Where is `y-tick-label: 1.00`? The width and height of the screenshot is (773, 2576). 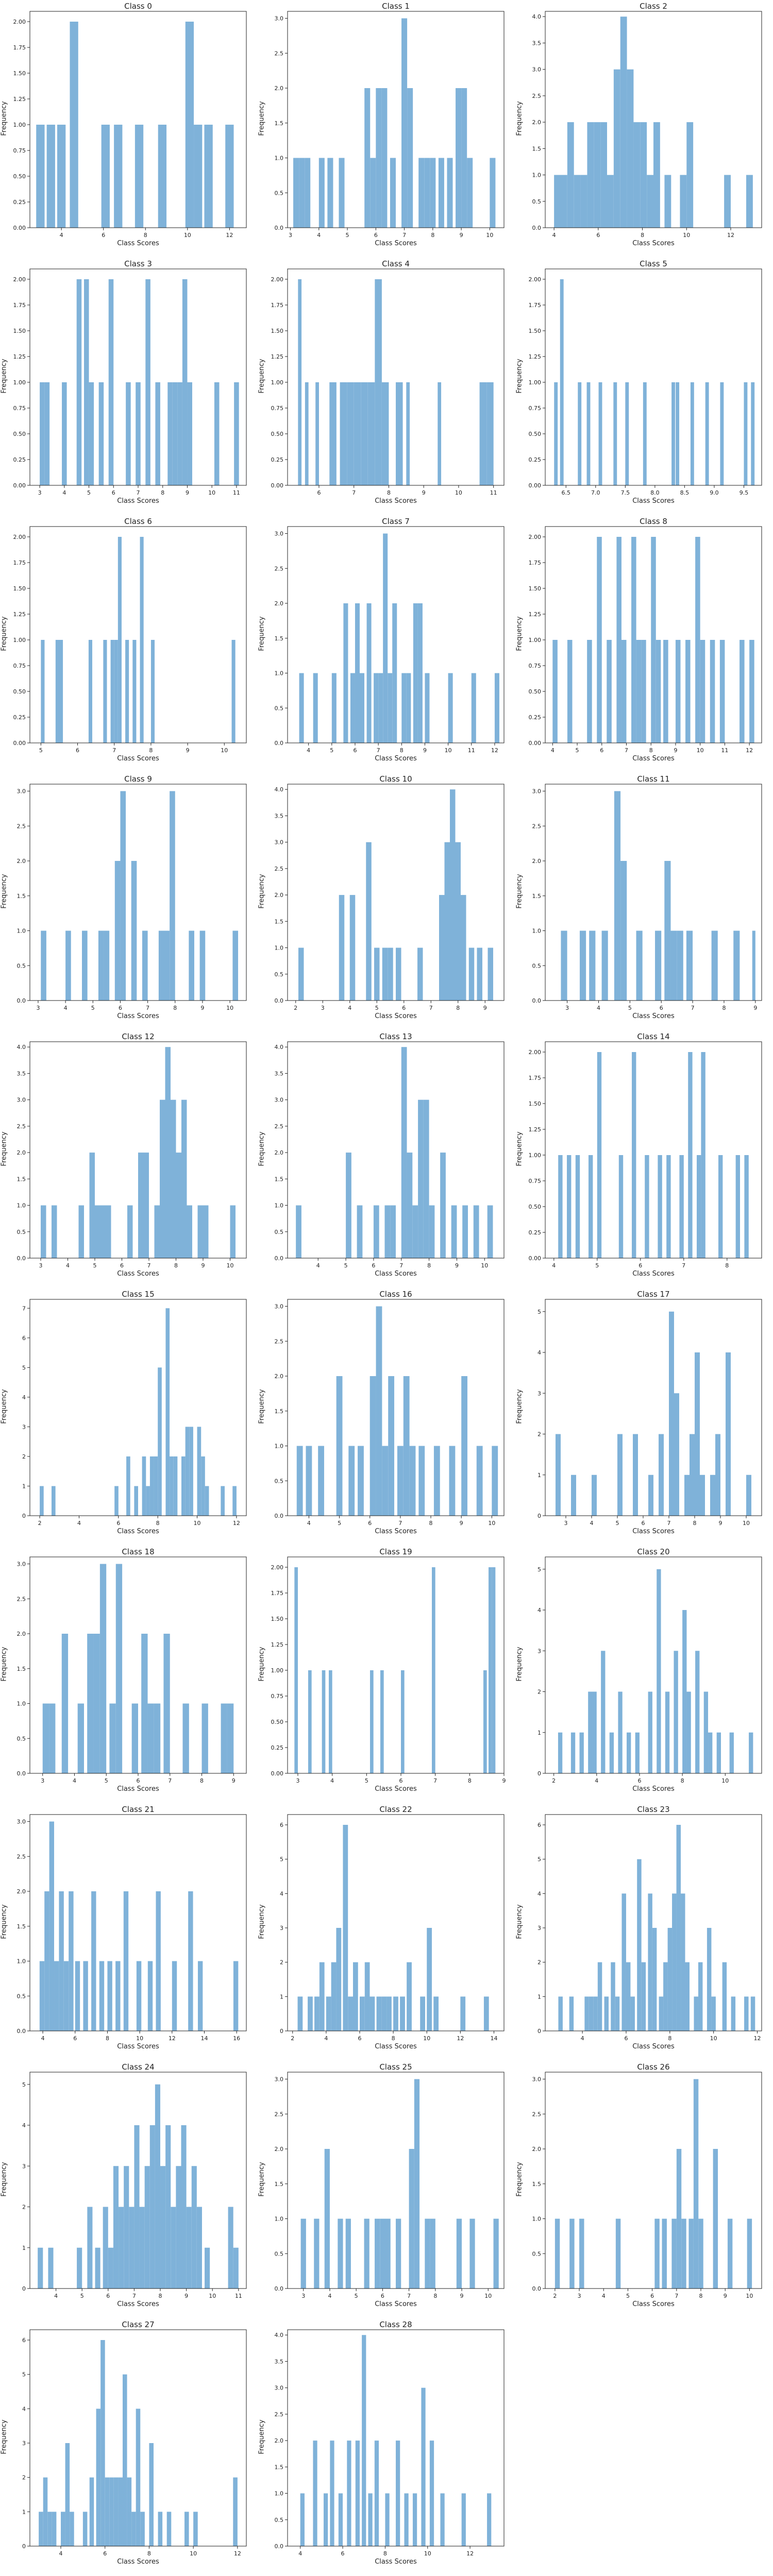
y-tick-label: 1.00 is located at coordinates (19, 125).